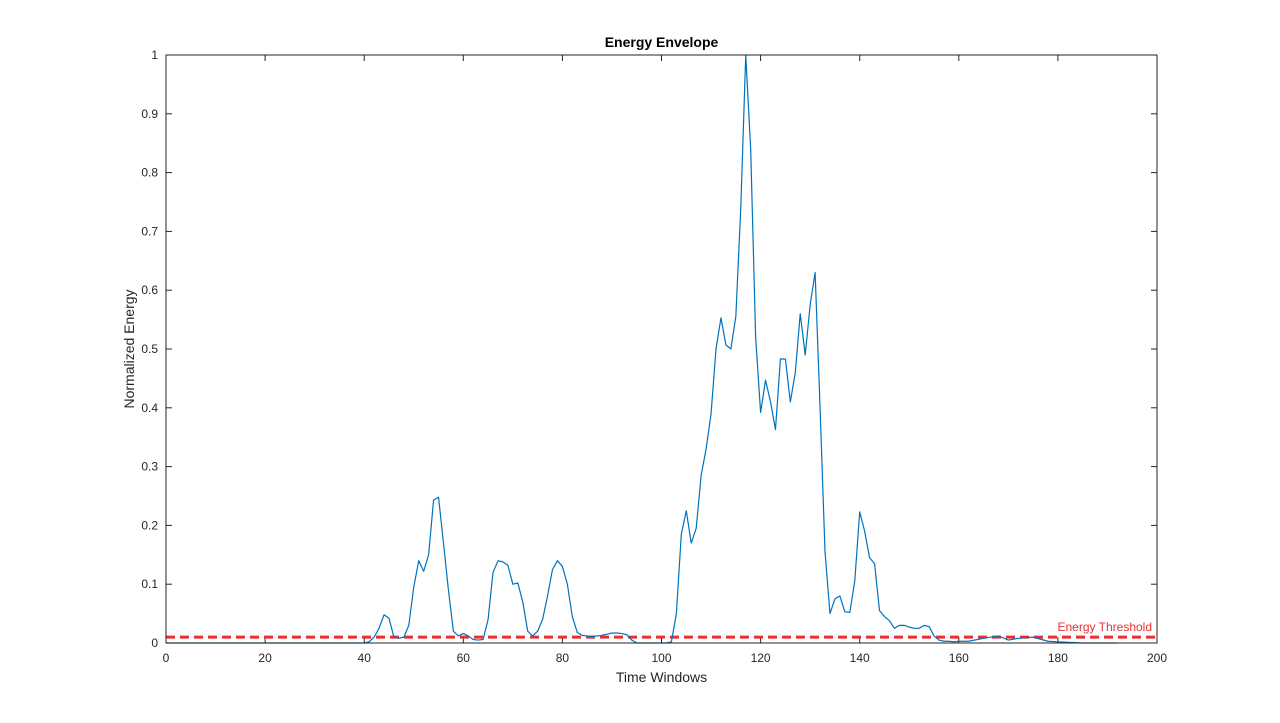 The height and width of the screenshot is (723, 1280). Describe the element at coordinates (1157, 658) in the screenshot. I see `x-tick-label: 200` at that location.